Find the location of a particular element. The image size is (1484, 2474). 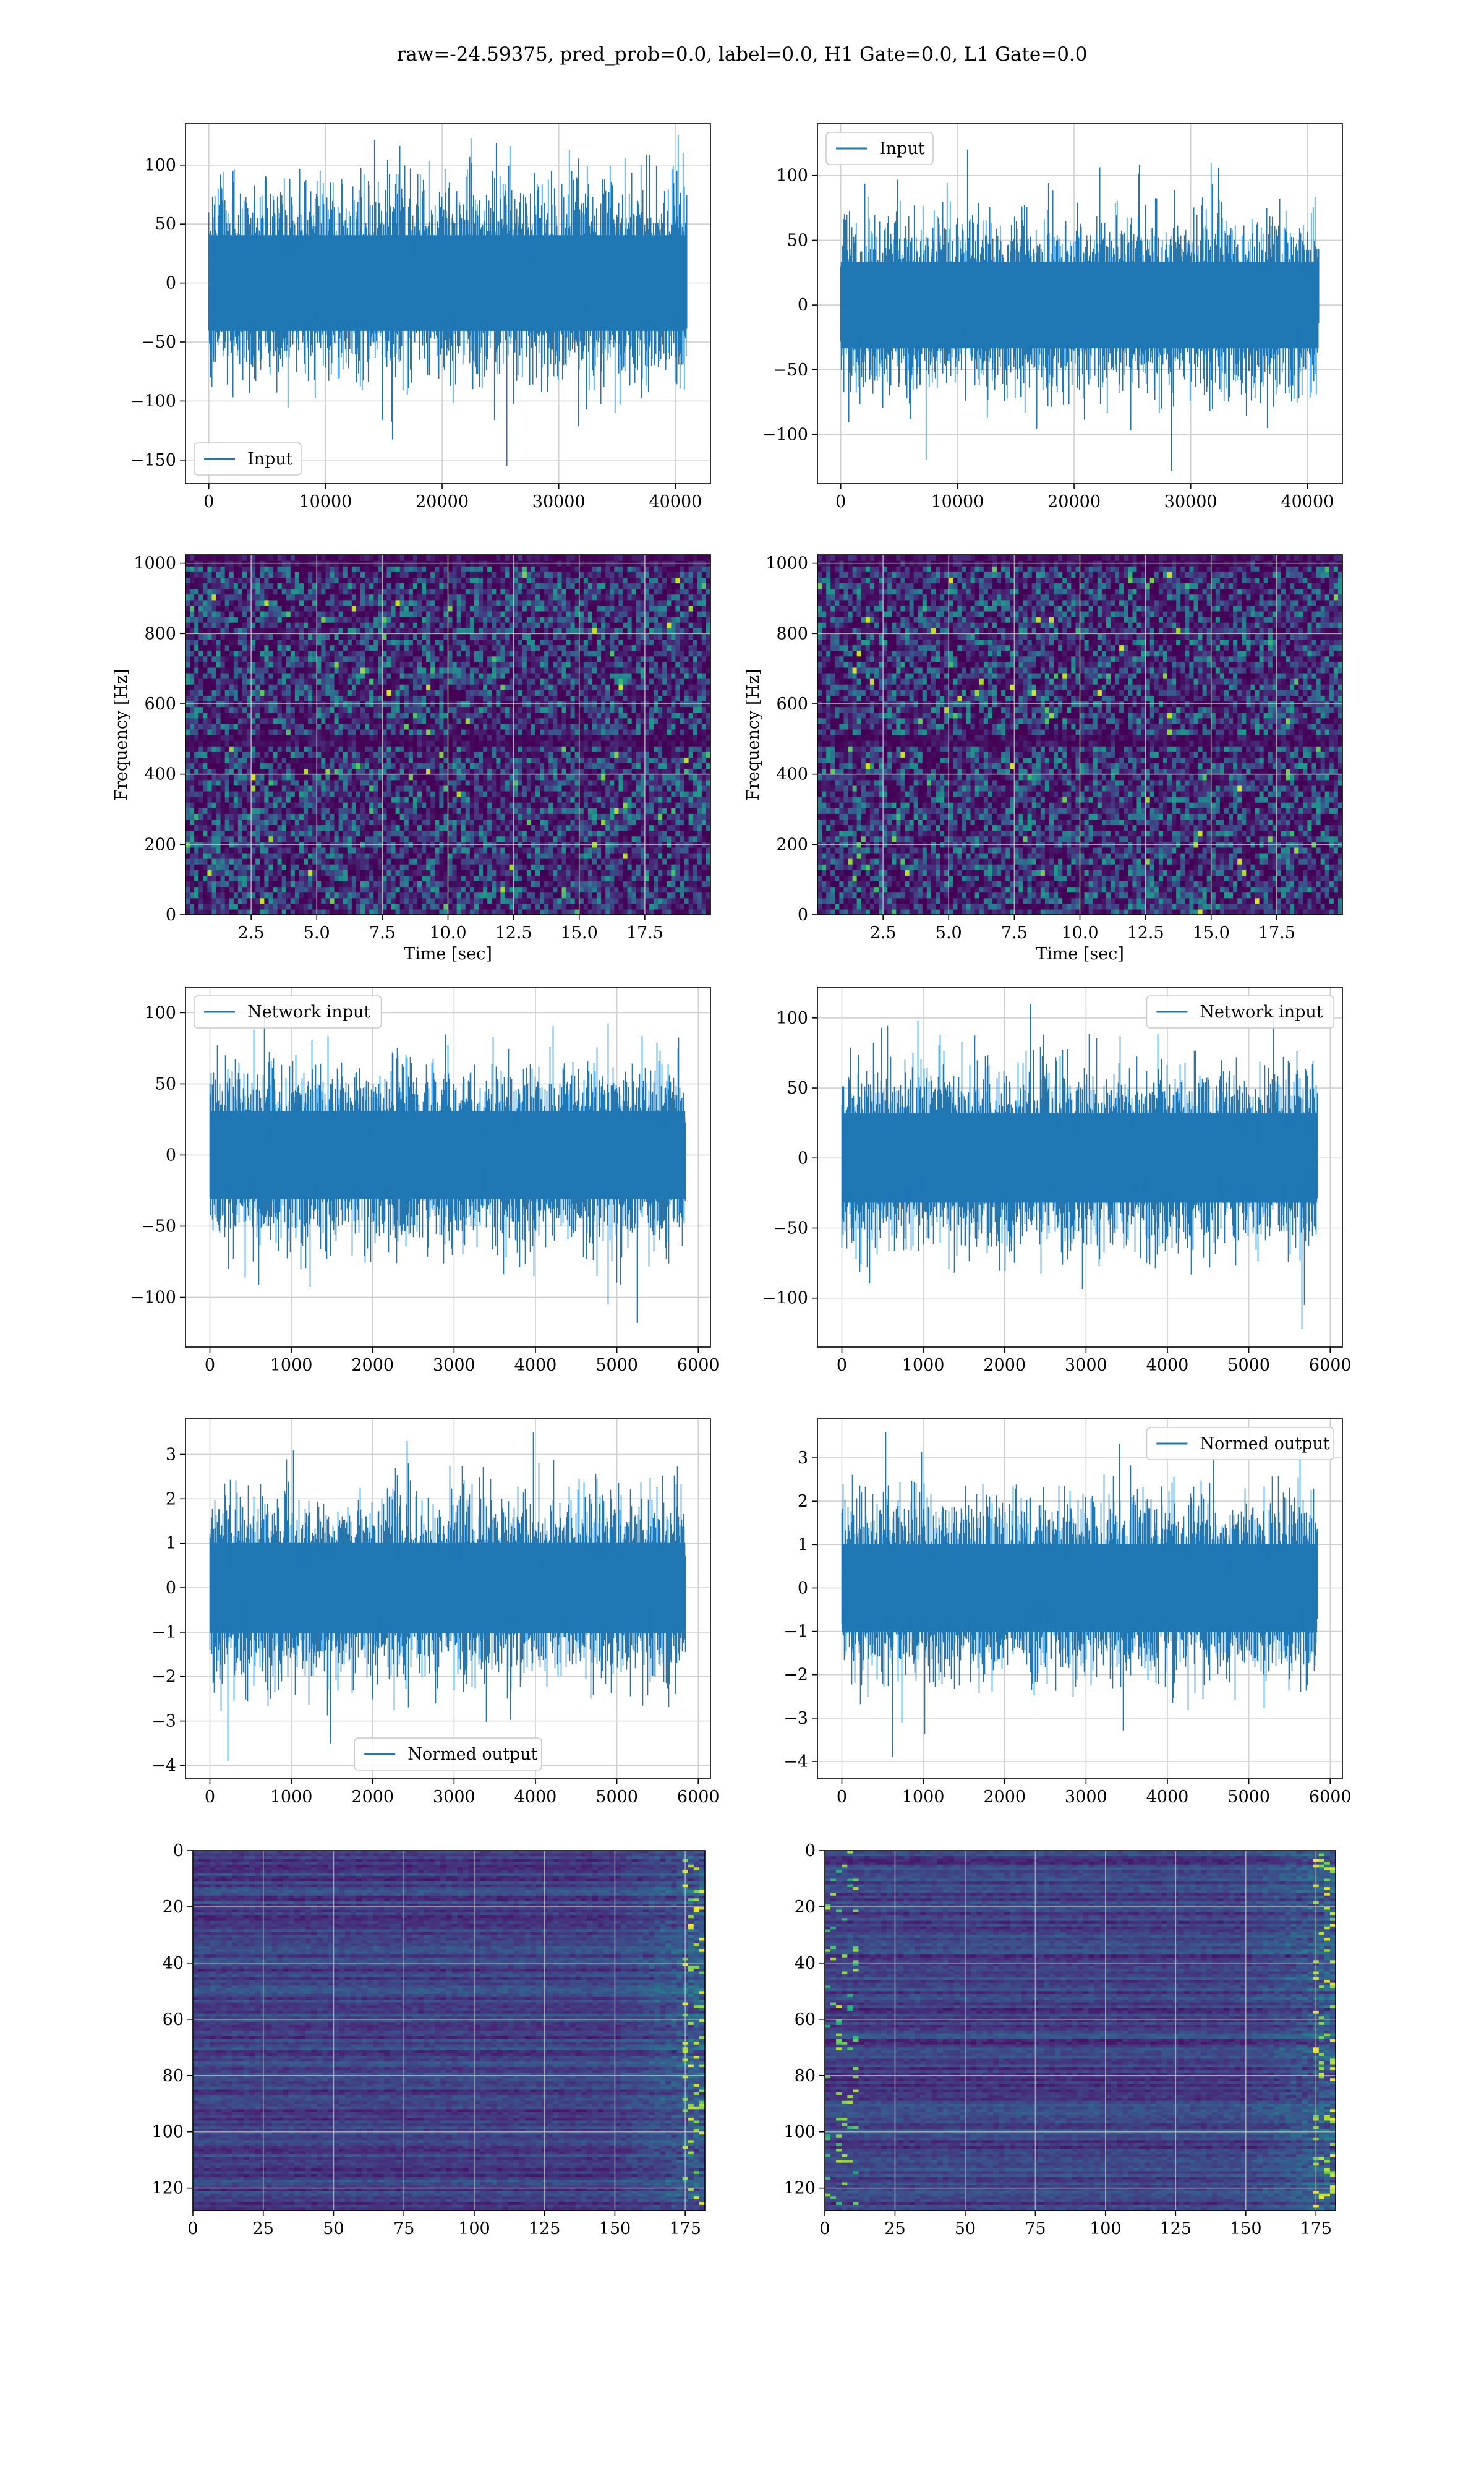

input-right-legend-label: Input is located at coordinates (902, 148).